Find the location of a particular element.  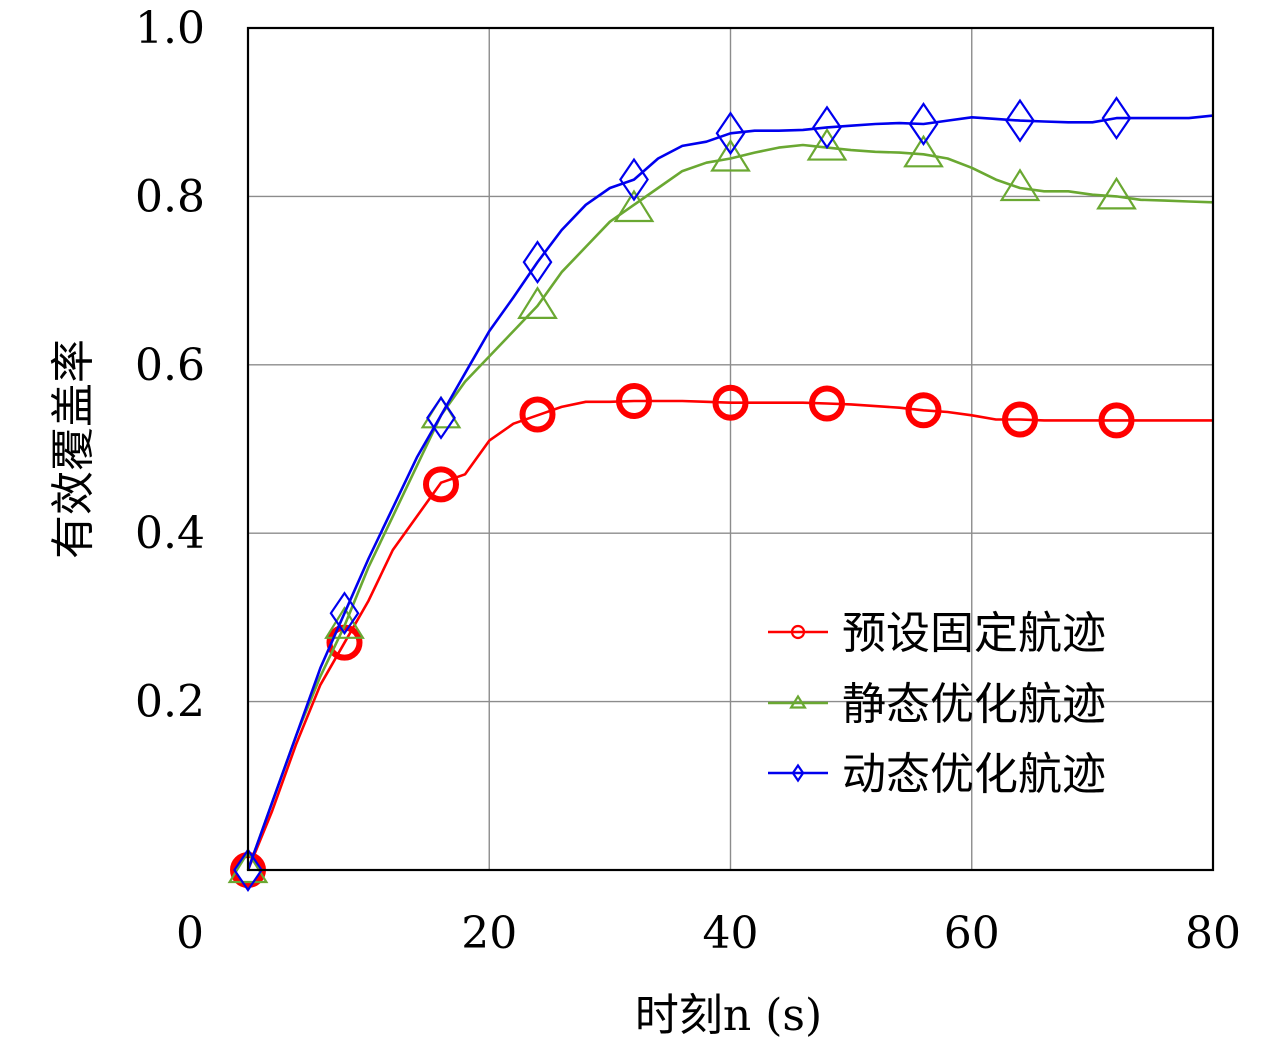

x-tick-label: 20 is located at coordinates (489, 933).